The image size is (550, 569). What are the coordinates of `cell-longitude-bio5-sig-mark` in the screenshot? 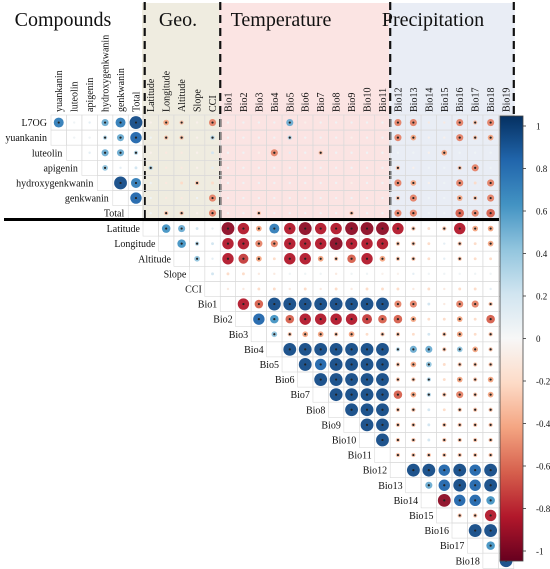 It's located at (289, 243).